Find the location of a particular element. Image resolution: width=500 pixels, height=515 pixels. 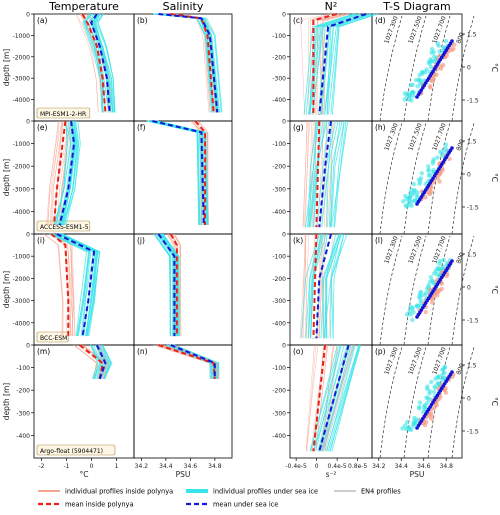

x-tick-label: 1 is located at coordinates (117, 466).